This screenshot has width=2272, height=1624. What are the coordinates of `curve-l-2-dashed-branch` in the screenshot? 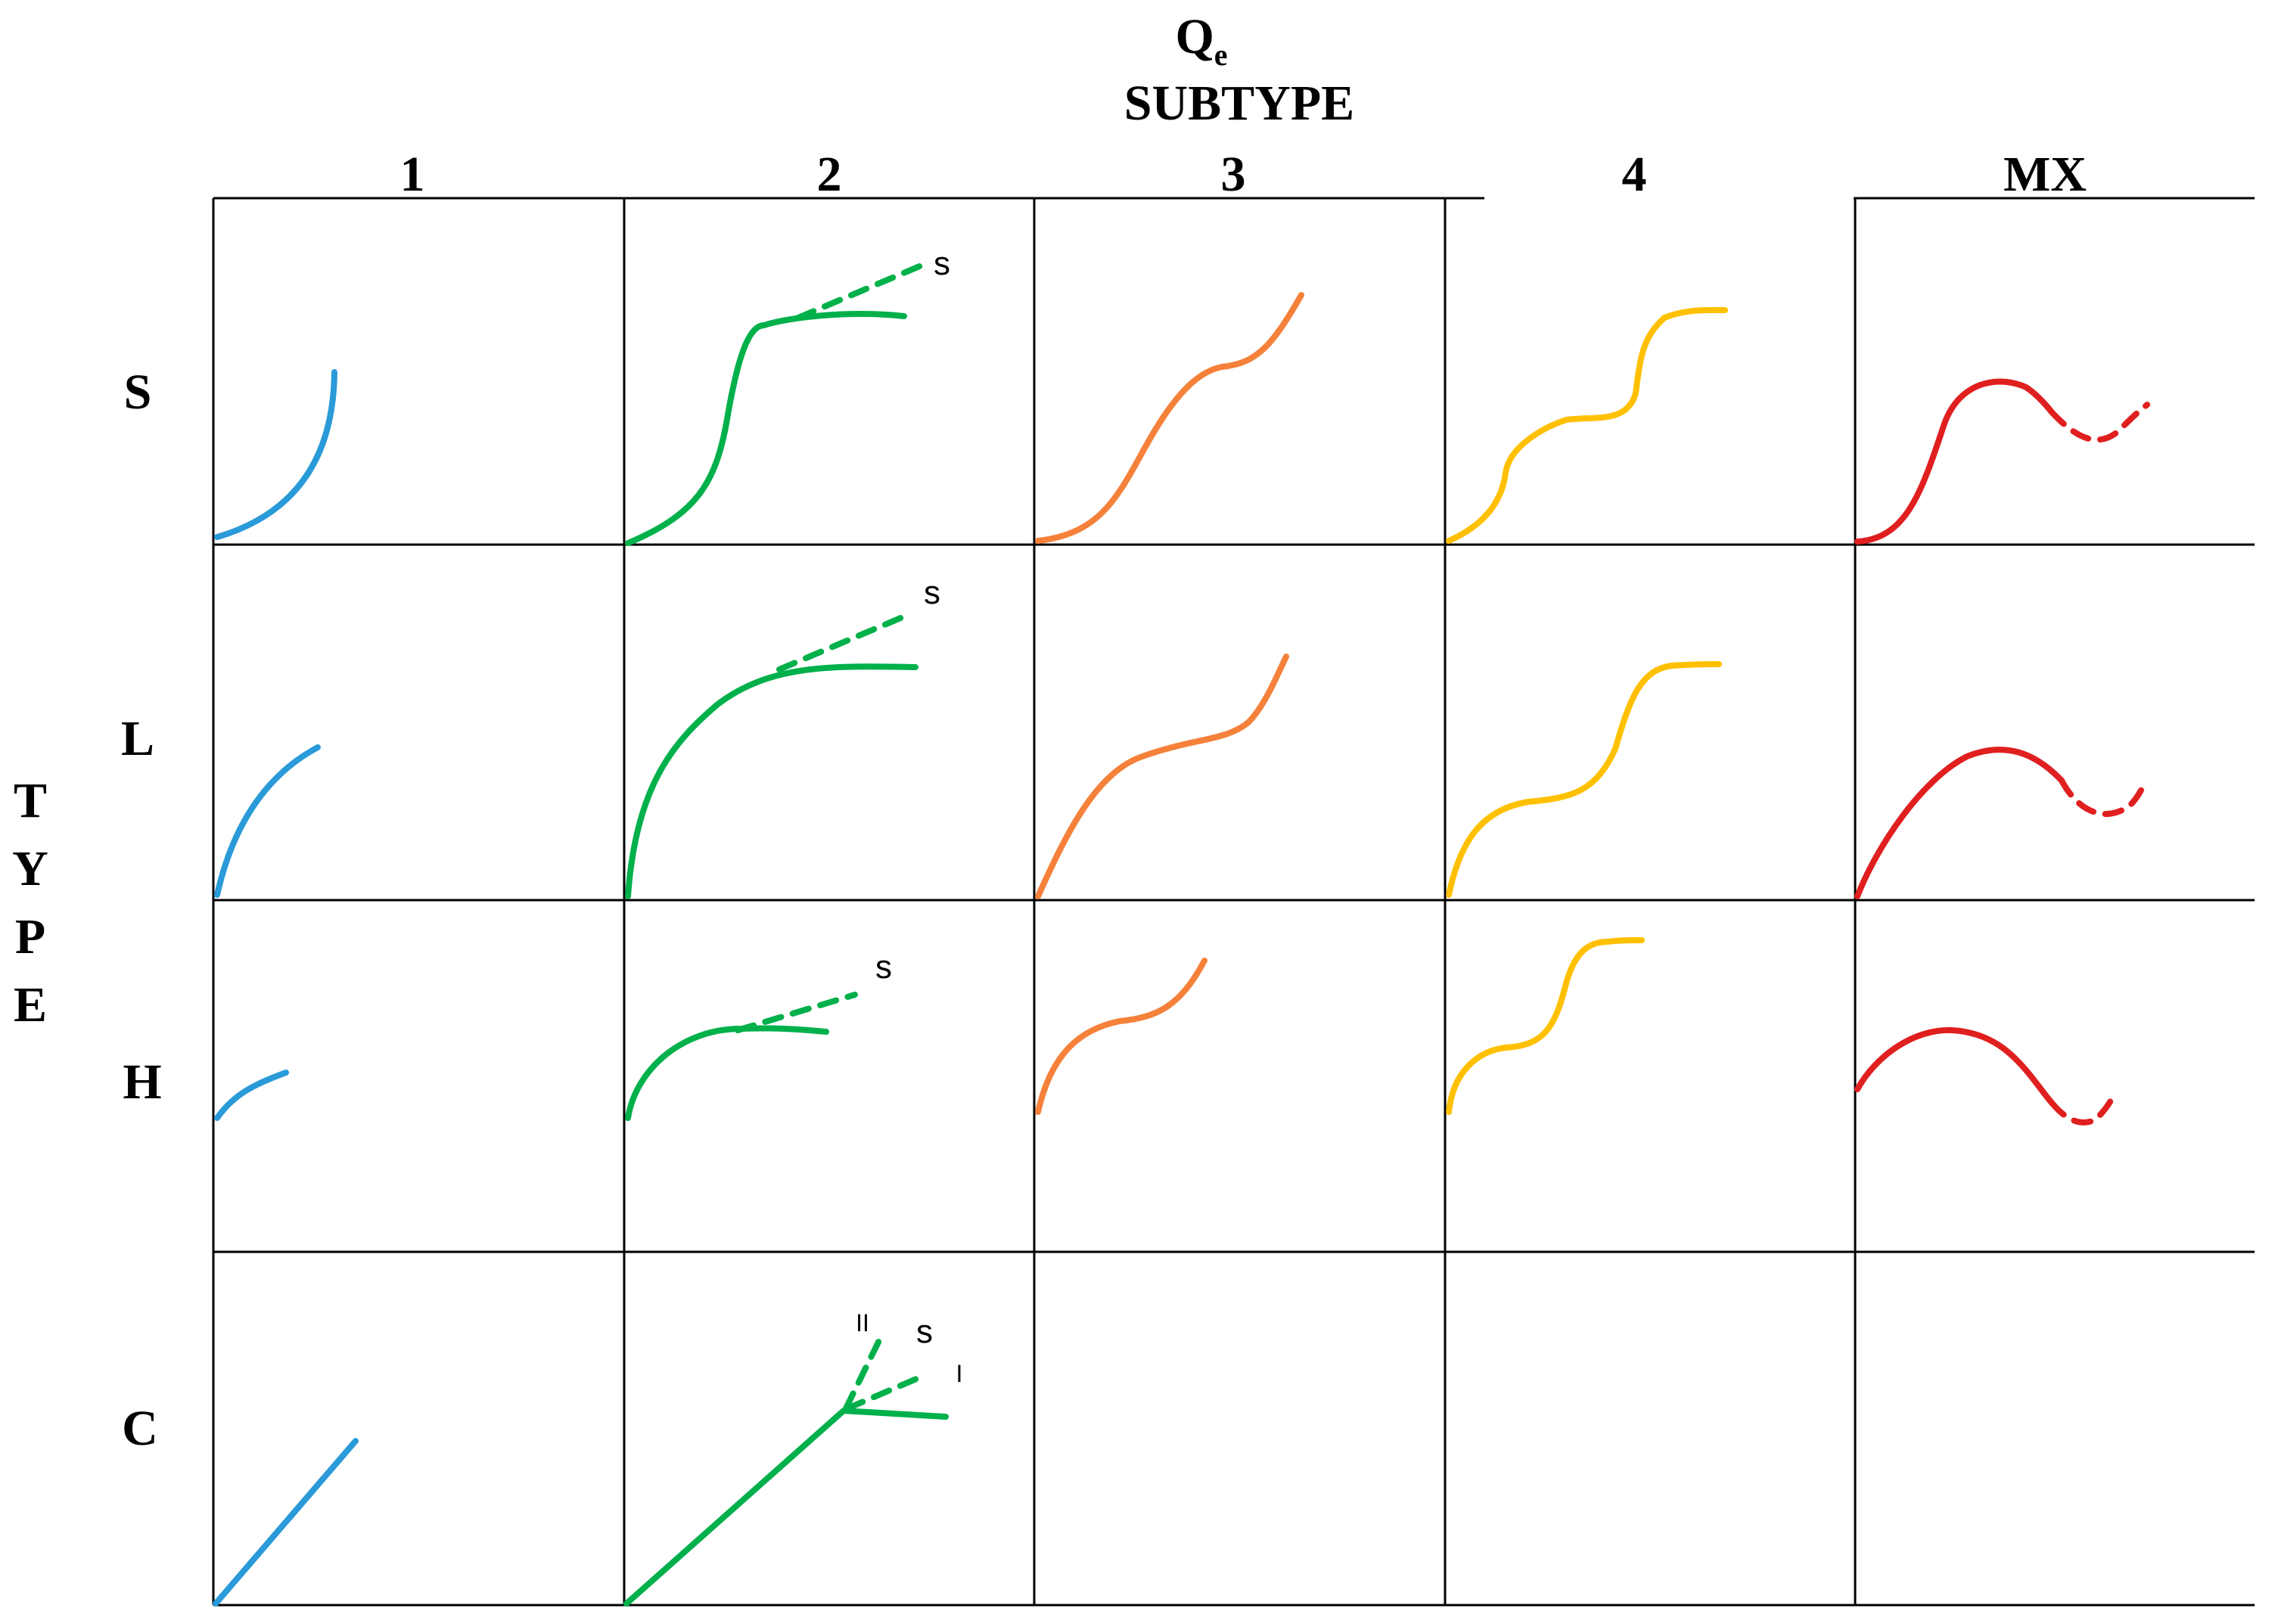 It's located at (841, 642).